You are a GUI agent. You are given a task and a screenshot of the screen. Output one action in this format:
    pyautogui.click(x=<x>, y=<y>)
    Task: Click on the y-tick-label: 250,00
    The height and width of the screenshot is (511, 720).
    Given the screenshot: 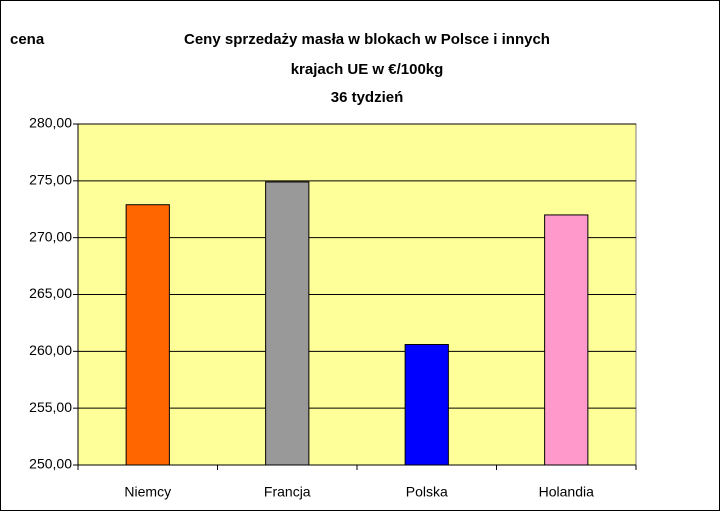 What is the action you would take?
    pyautogui.click(x=50, y=464)
    